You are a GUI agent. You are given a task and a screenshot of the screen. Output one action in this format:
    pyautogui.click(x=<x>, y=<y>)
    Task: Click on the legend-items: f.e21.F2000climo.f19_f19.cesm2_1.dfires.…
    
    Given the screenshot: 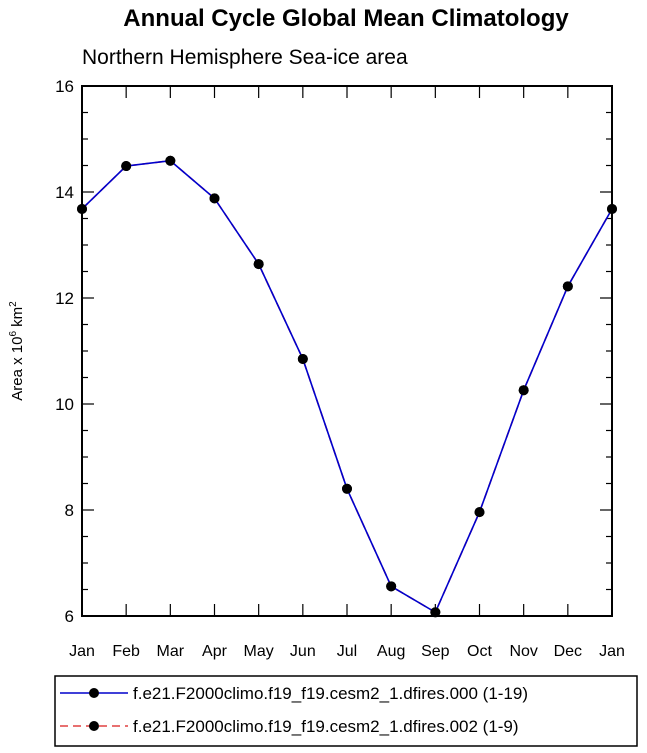 What is the action you would take?
    pyautogui.click(x=294, y=710)
    